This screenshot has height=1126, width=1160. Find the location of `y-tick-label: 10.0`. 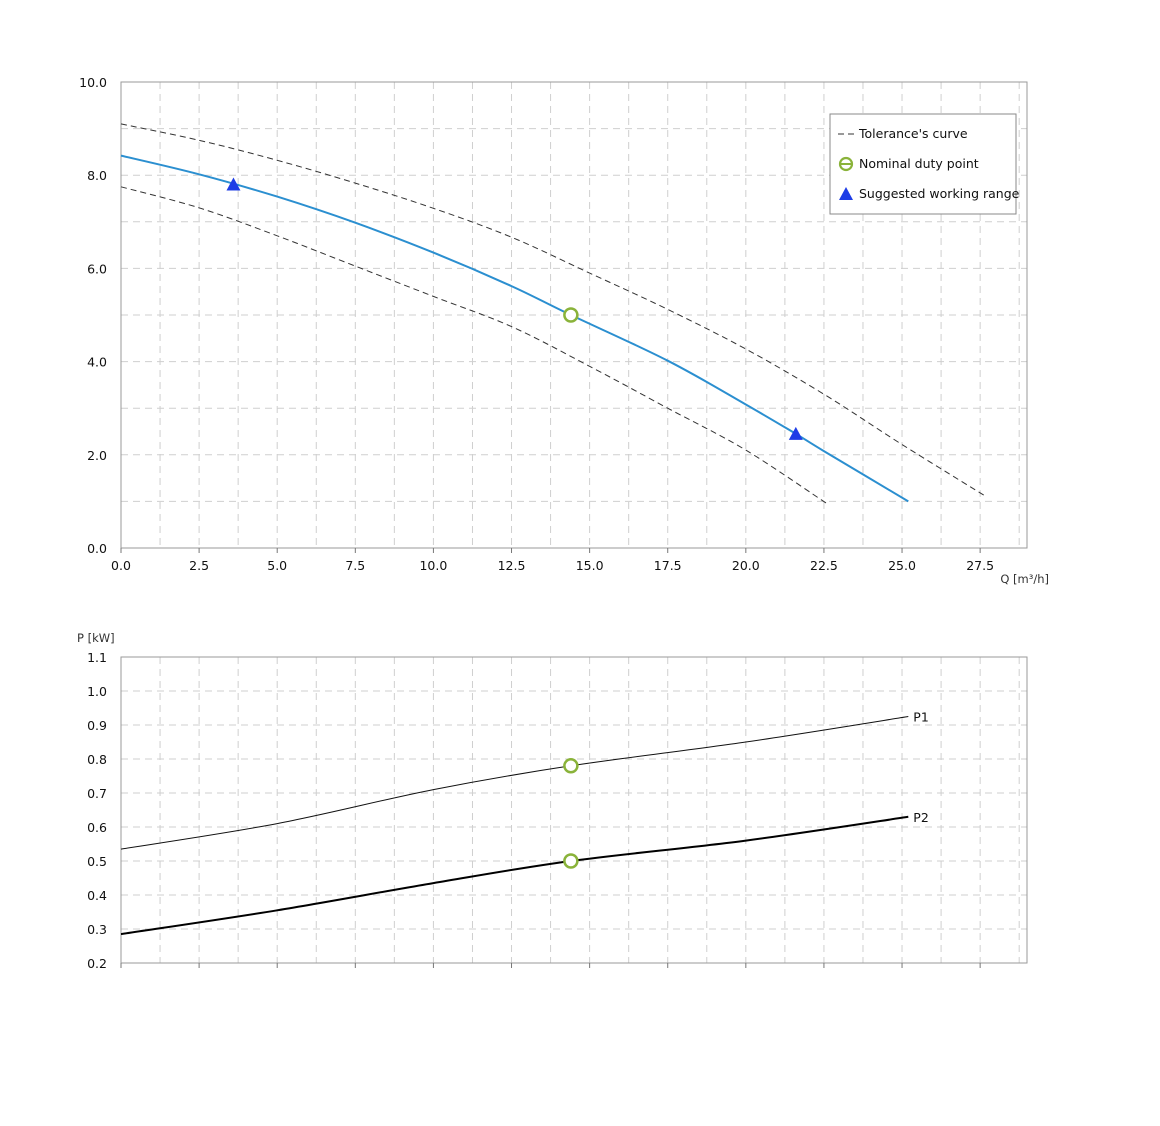

y-tick-label: 10.0 is located at coordinates (93, 82).